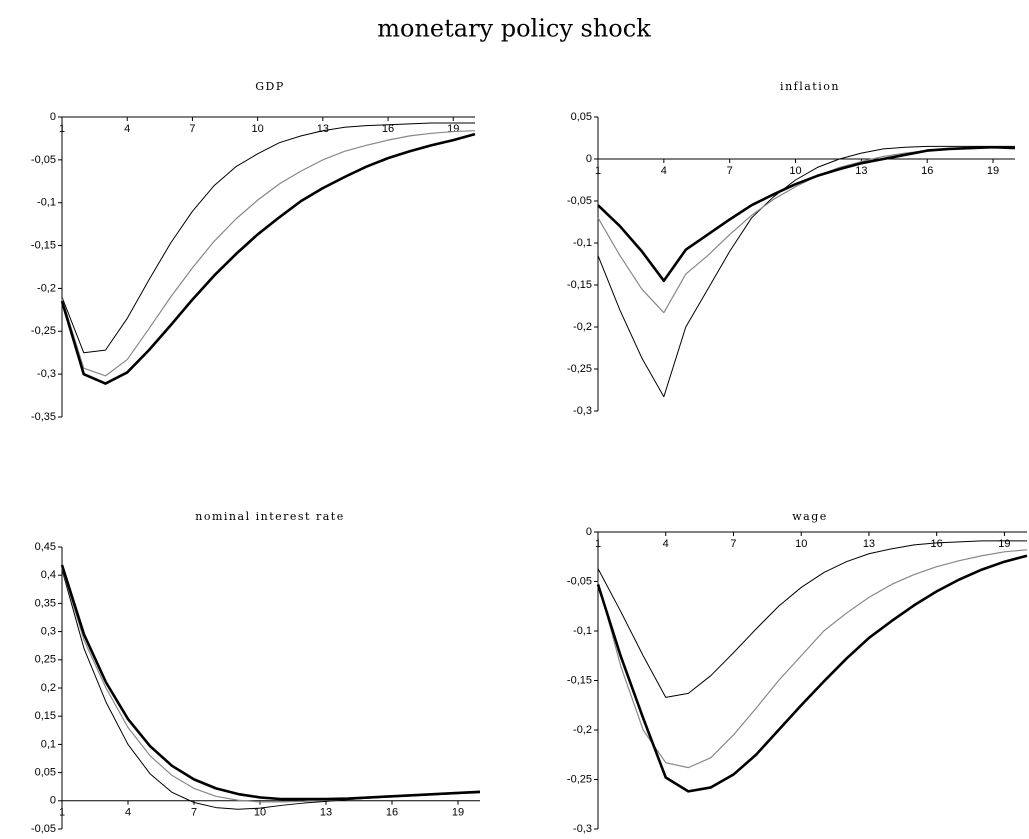 The height and width of the screenshot is (839, 1029). I want to click on panel-title: wage, so click(810, 516).